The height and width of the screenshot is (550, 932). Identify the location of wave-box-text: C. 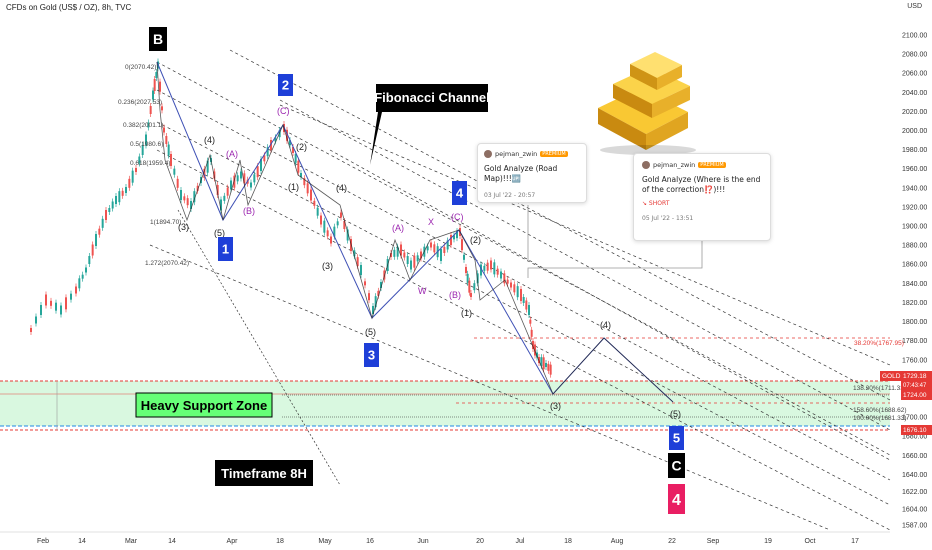
(676, 466).